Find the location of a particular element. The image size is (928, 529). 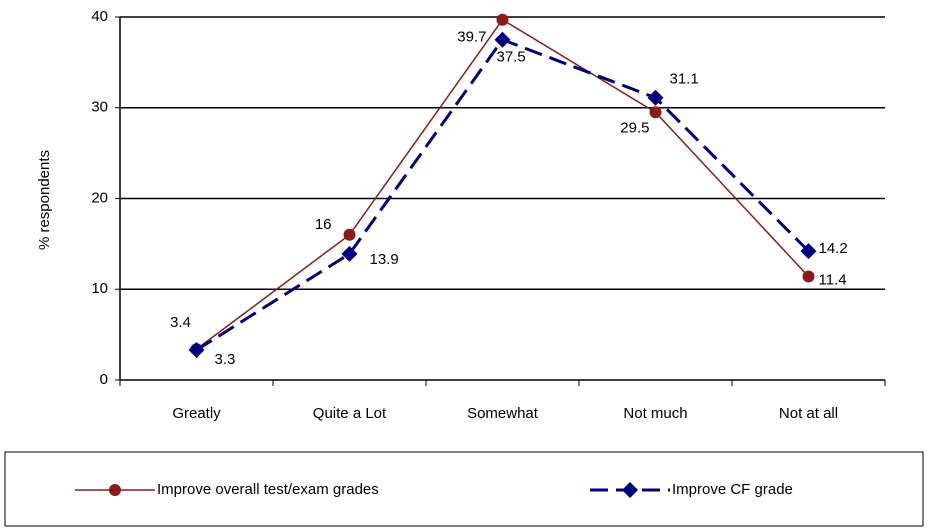

y-tick-label: 0 is located at coordinates (104, 379).